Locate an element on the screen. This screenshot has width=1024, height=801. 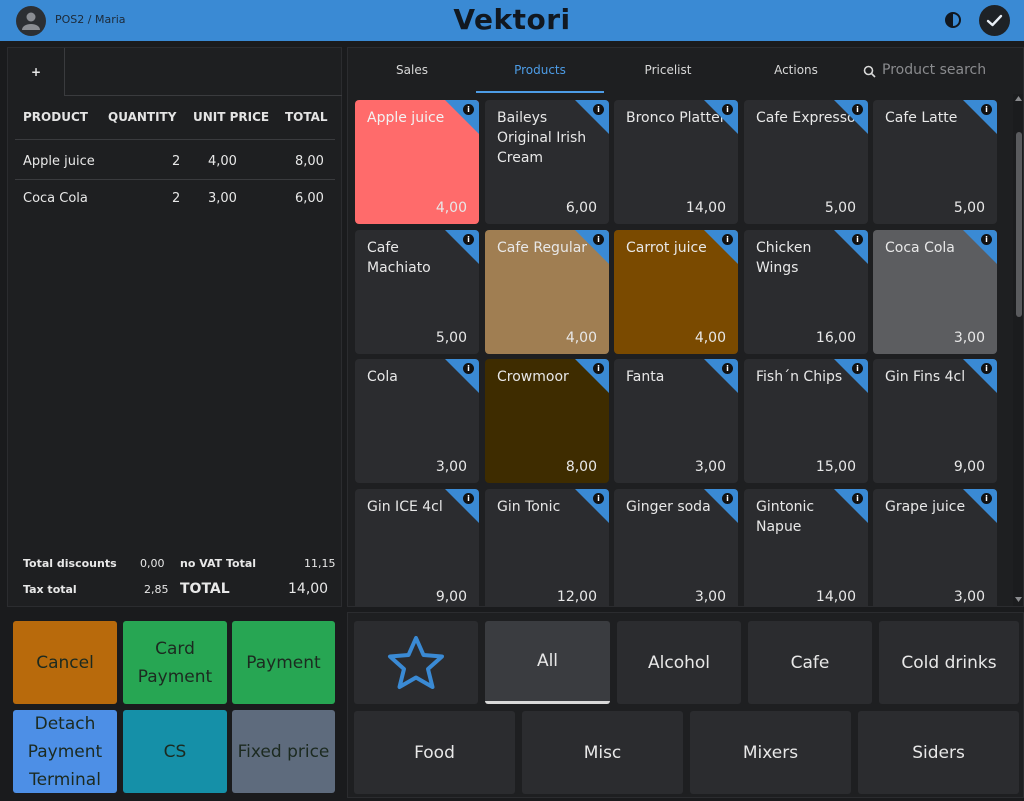
card-payment-button: Card Payment is located at coordinates (175, 662).